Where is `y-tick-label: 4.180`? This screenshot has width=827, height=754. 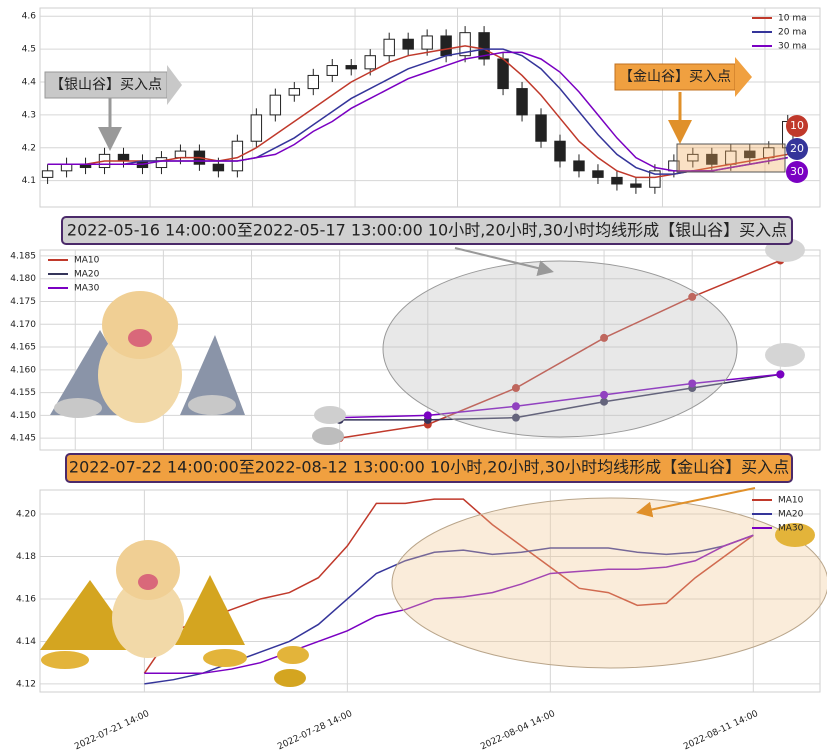
y-tick-label: 4.180 is located at coordinates (23, 279).